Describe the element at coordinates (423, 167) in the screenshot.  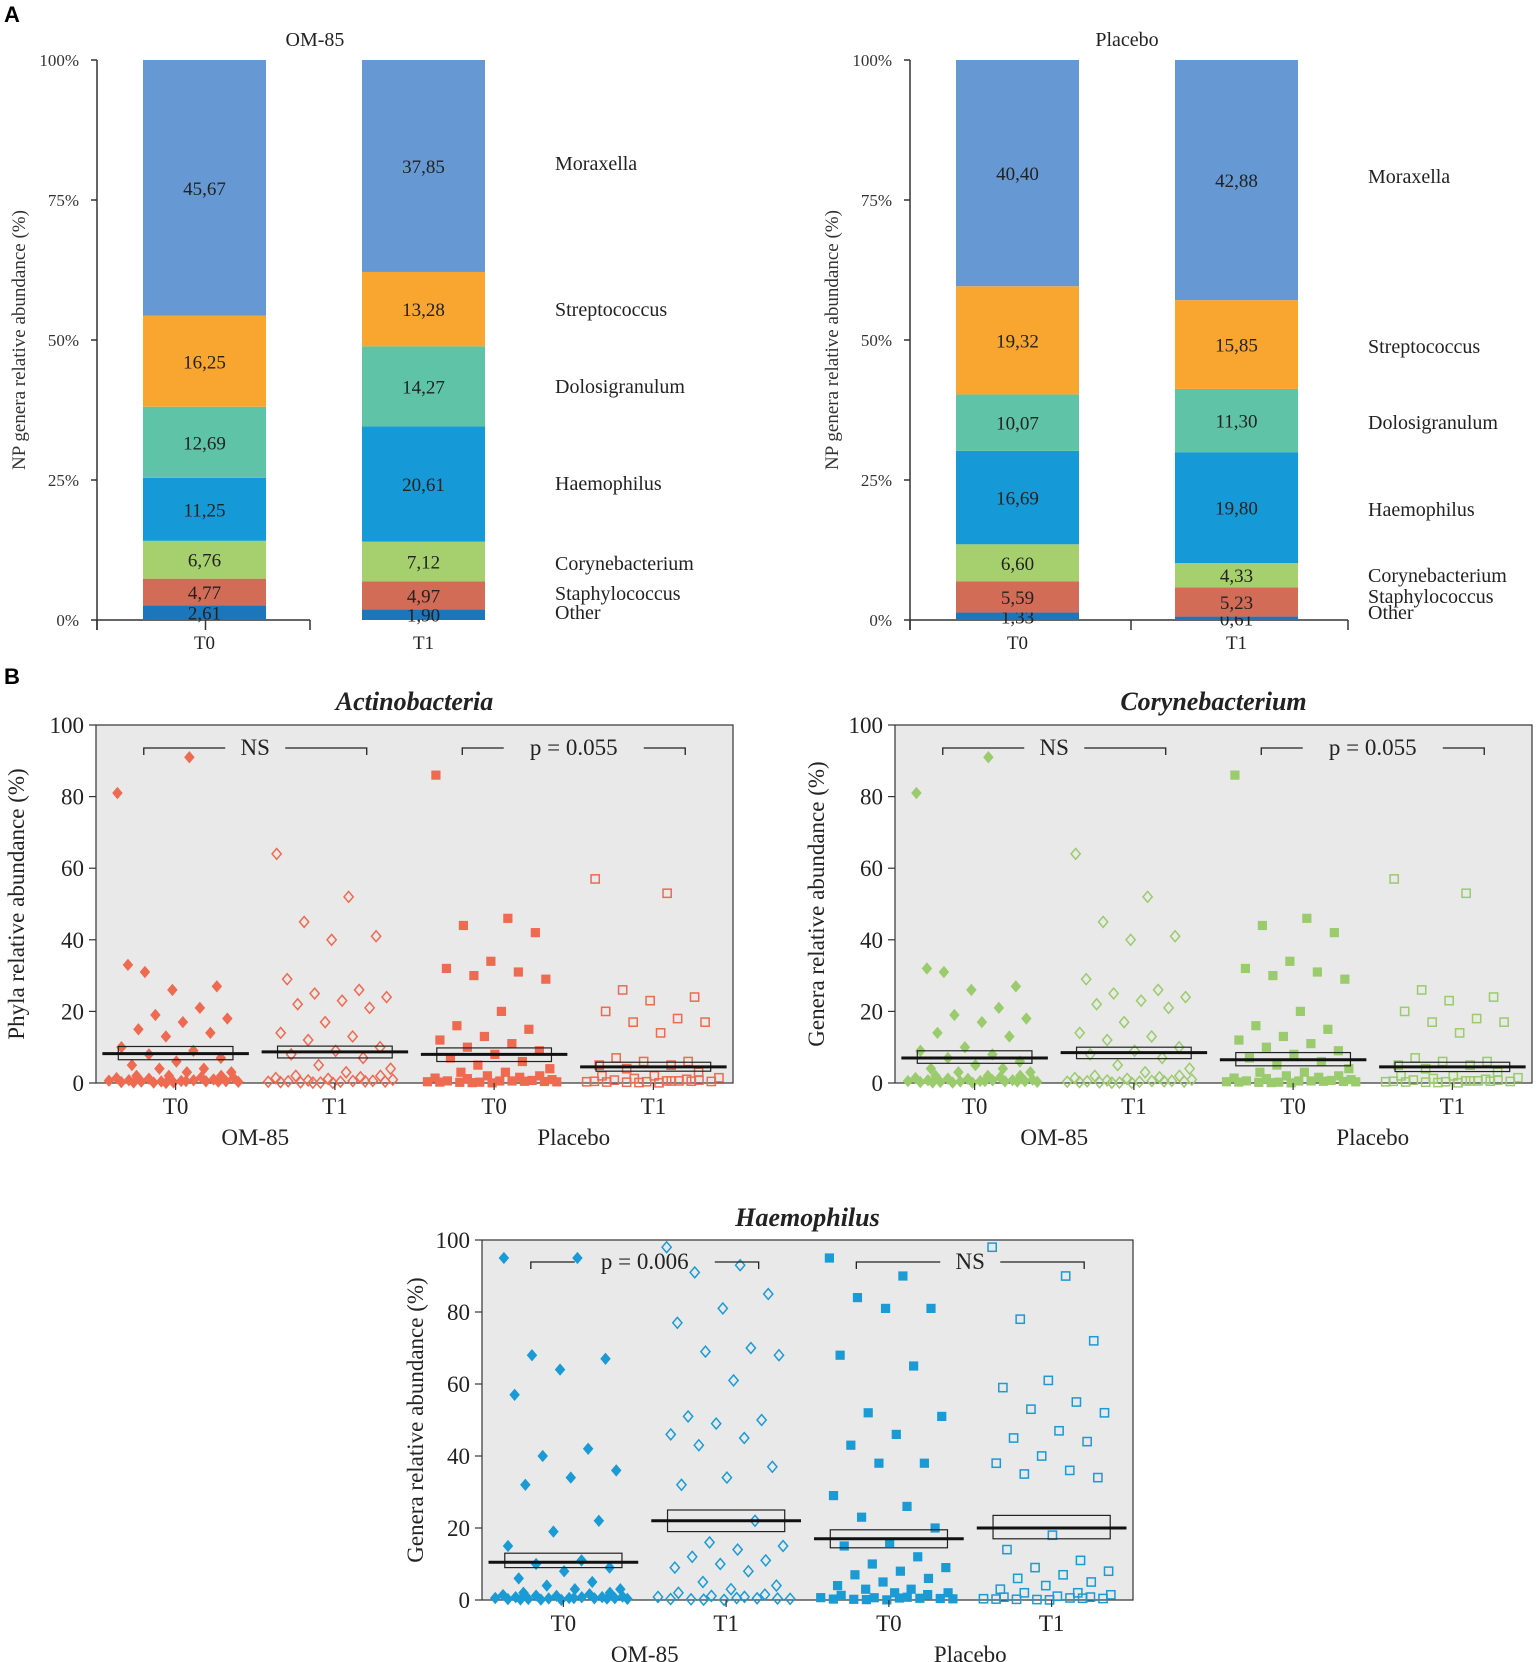
I see `data-label: 37,85` at that location.